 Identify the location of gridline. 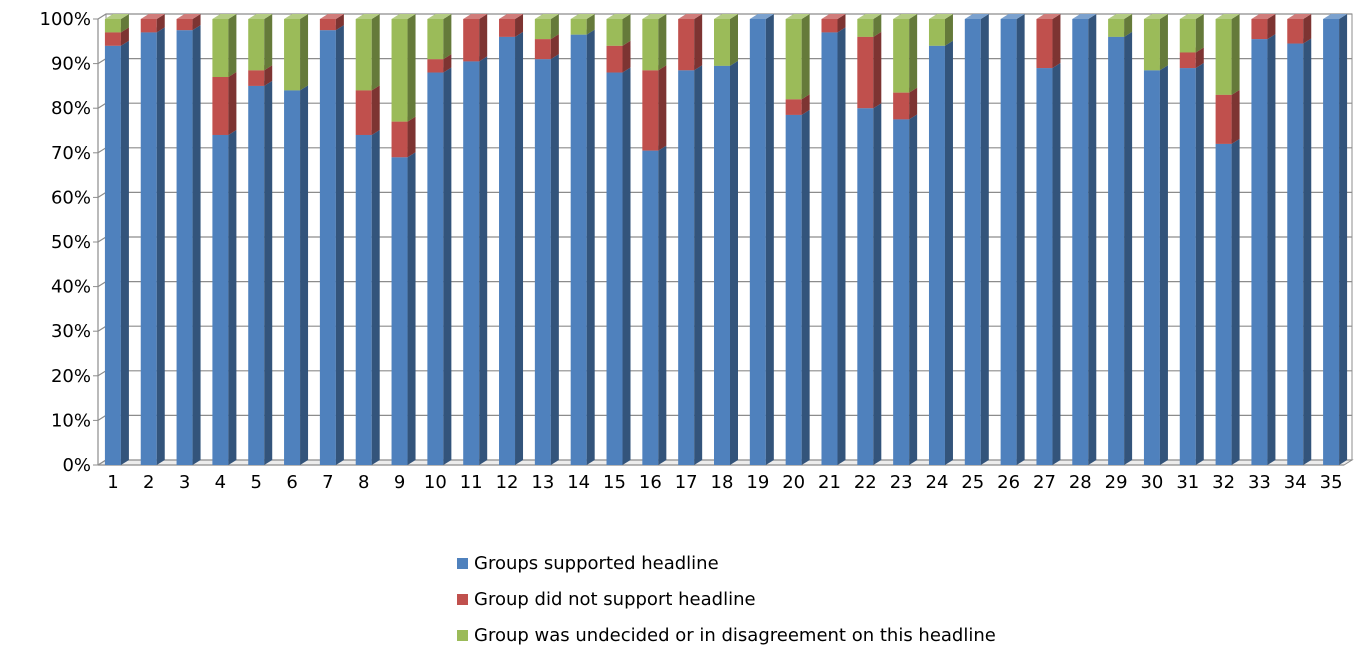
(724, 16).